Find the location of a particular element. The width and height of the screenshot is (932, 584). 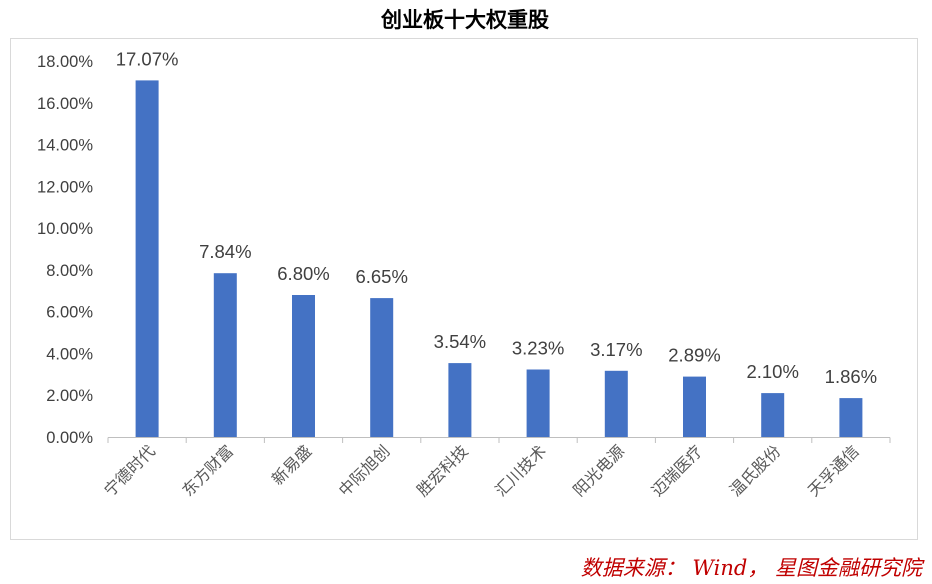

data-label-9: 2.10% is located at coordinates (772, 371).